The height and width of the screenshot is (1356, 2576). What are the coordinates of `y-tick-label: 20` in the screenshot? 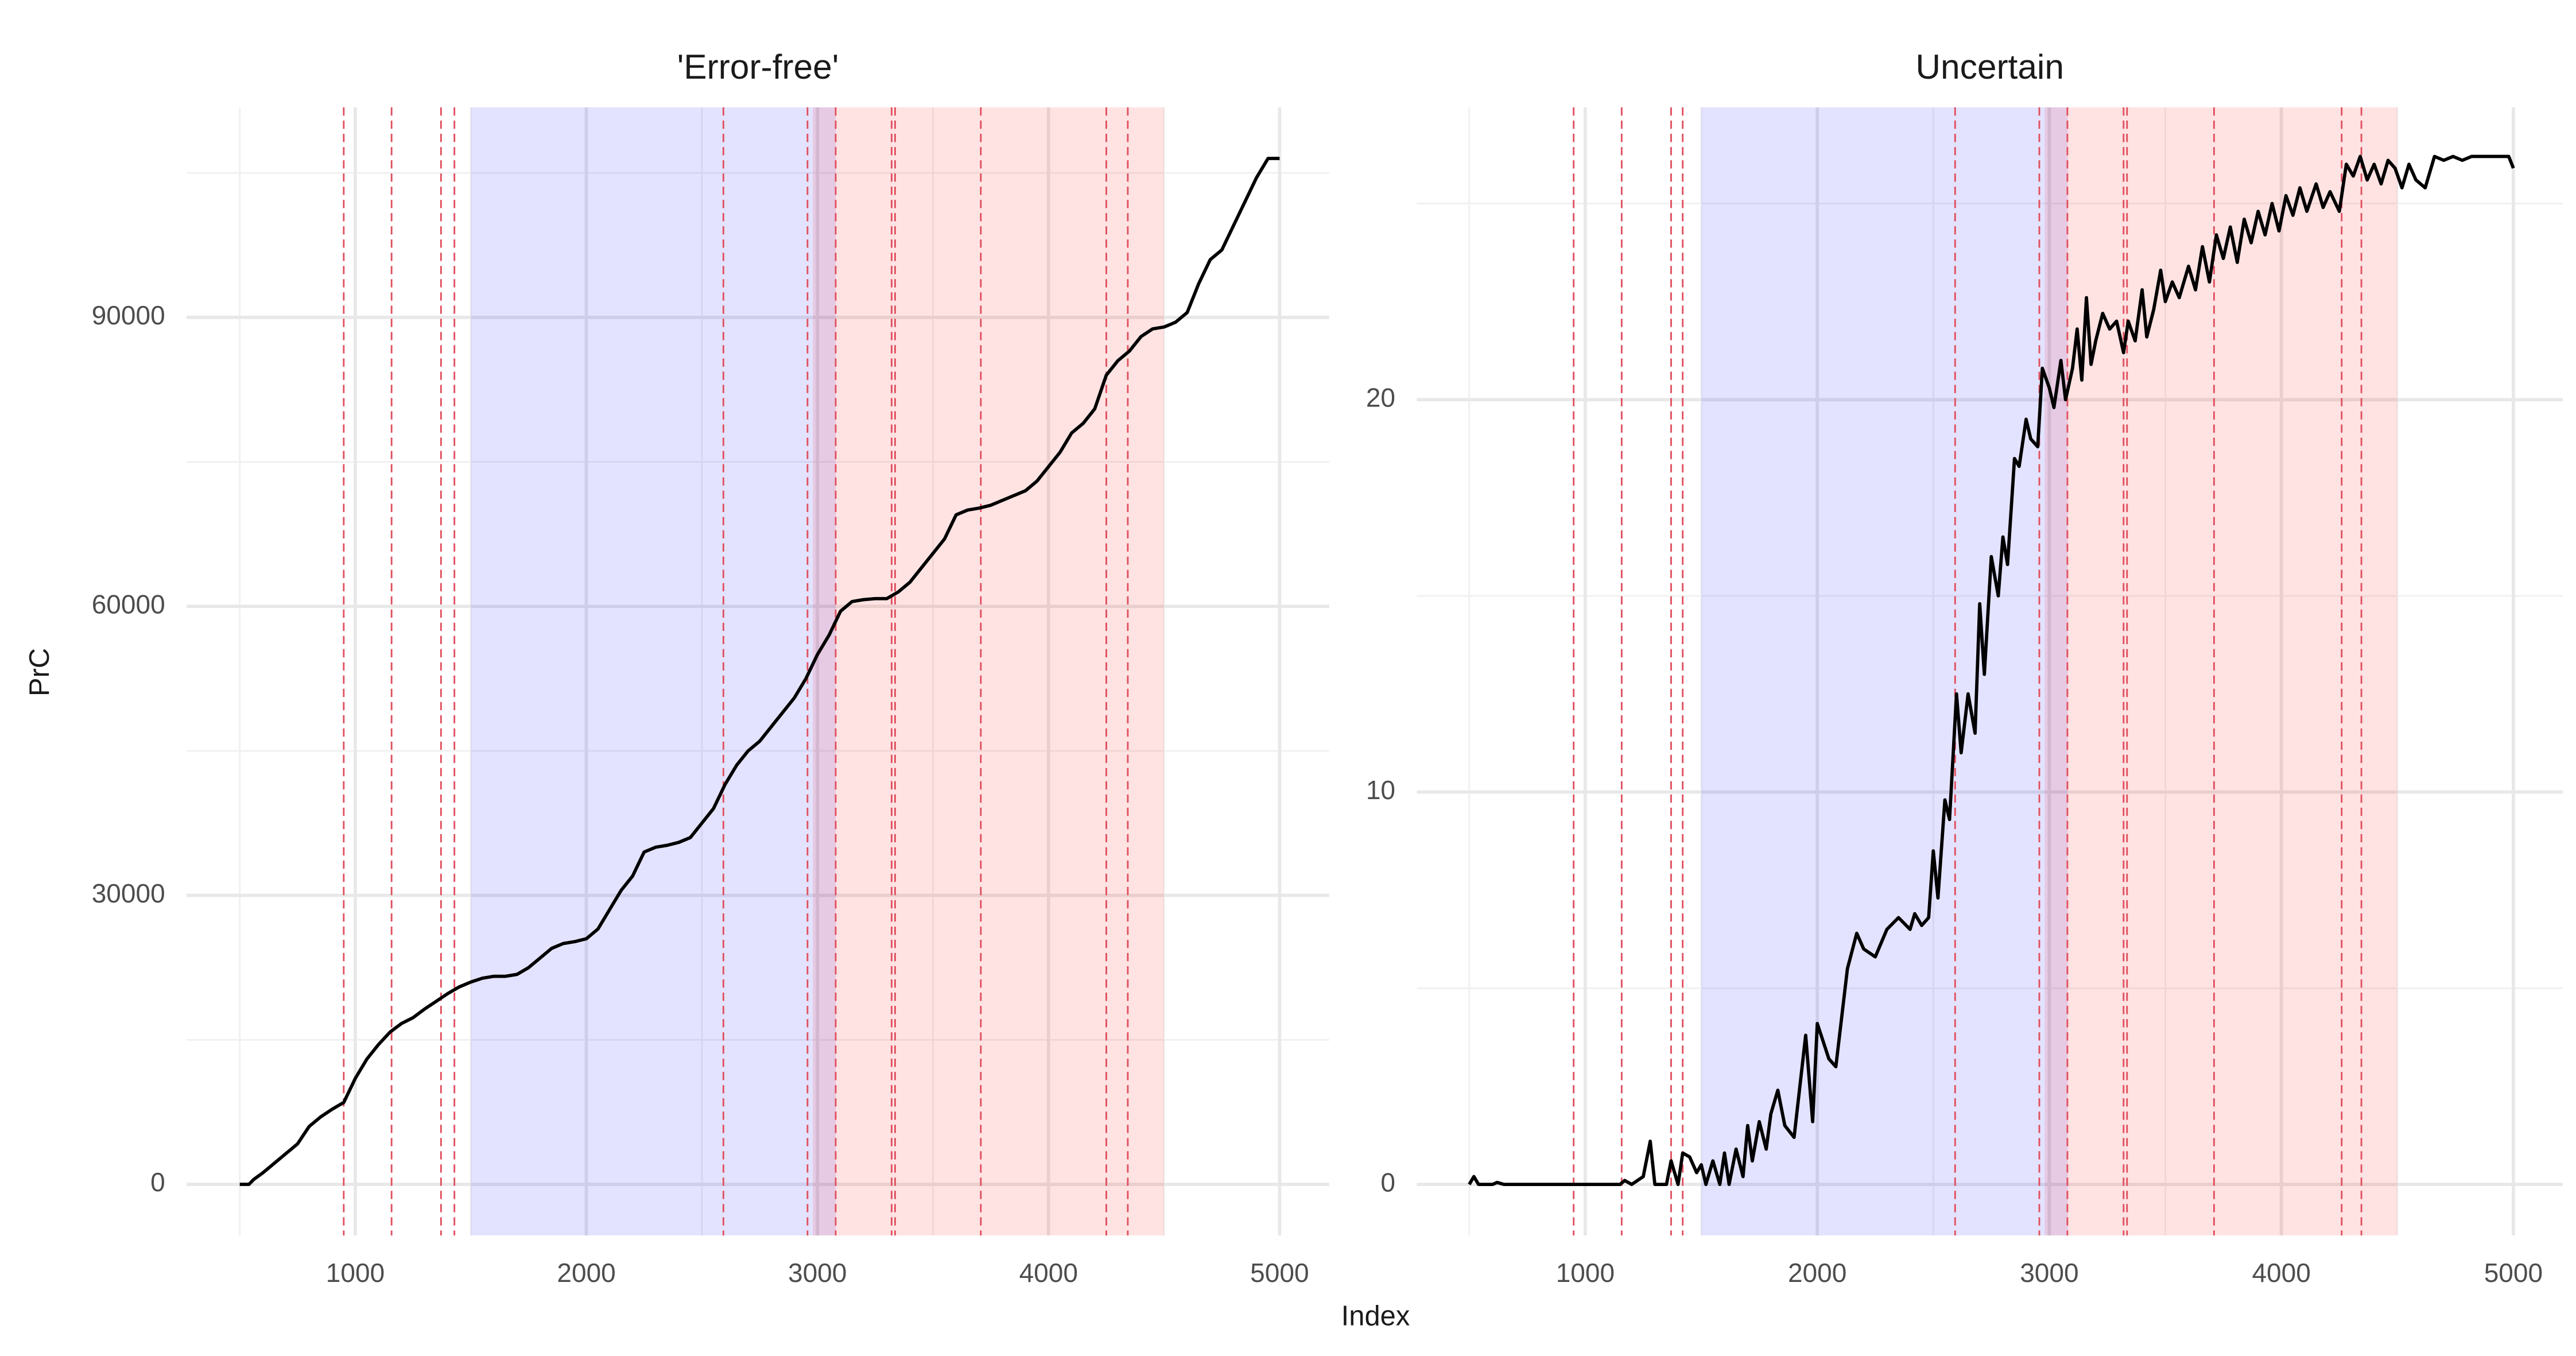 It's located at (1380, 397).